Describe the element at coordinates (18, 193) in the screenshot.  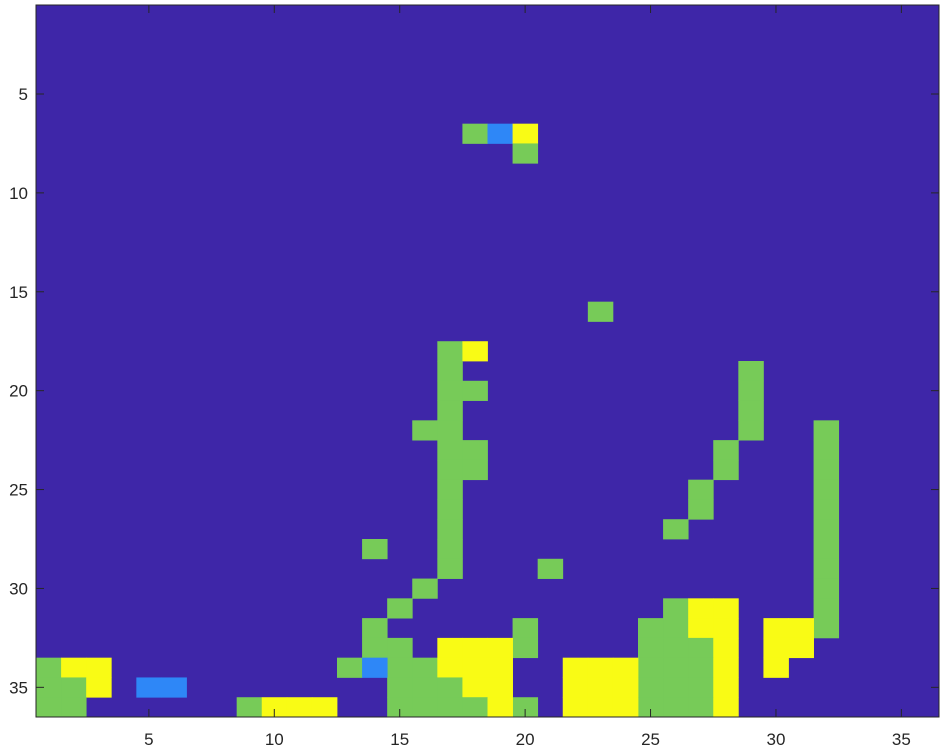
I see `y-tick-label: 10` at that location.